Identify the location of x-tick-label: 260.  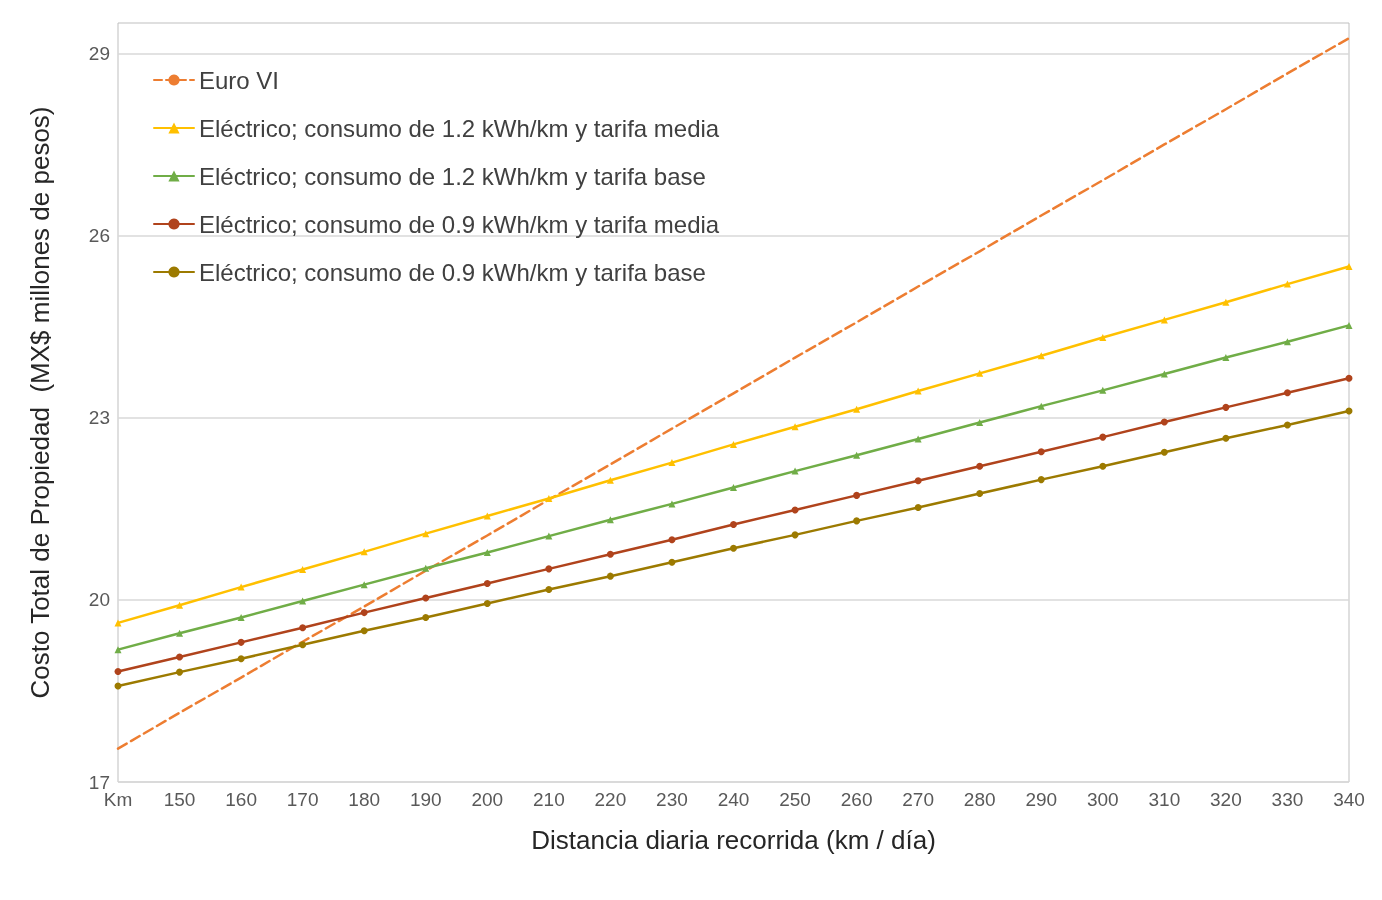
(856, 799).